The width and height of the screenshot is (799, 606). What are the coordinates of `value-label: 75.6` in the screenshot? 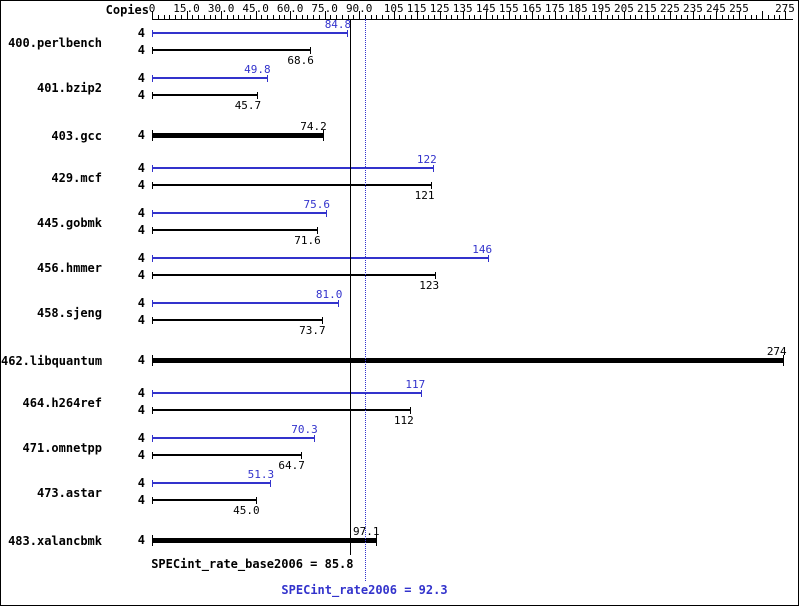 It's located at (317, 204).